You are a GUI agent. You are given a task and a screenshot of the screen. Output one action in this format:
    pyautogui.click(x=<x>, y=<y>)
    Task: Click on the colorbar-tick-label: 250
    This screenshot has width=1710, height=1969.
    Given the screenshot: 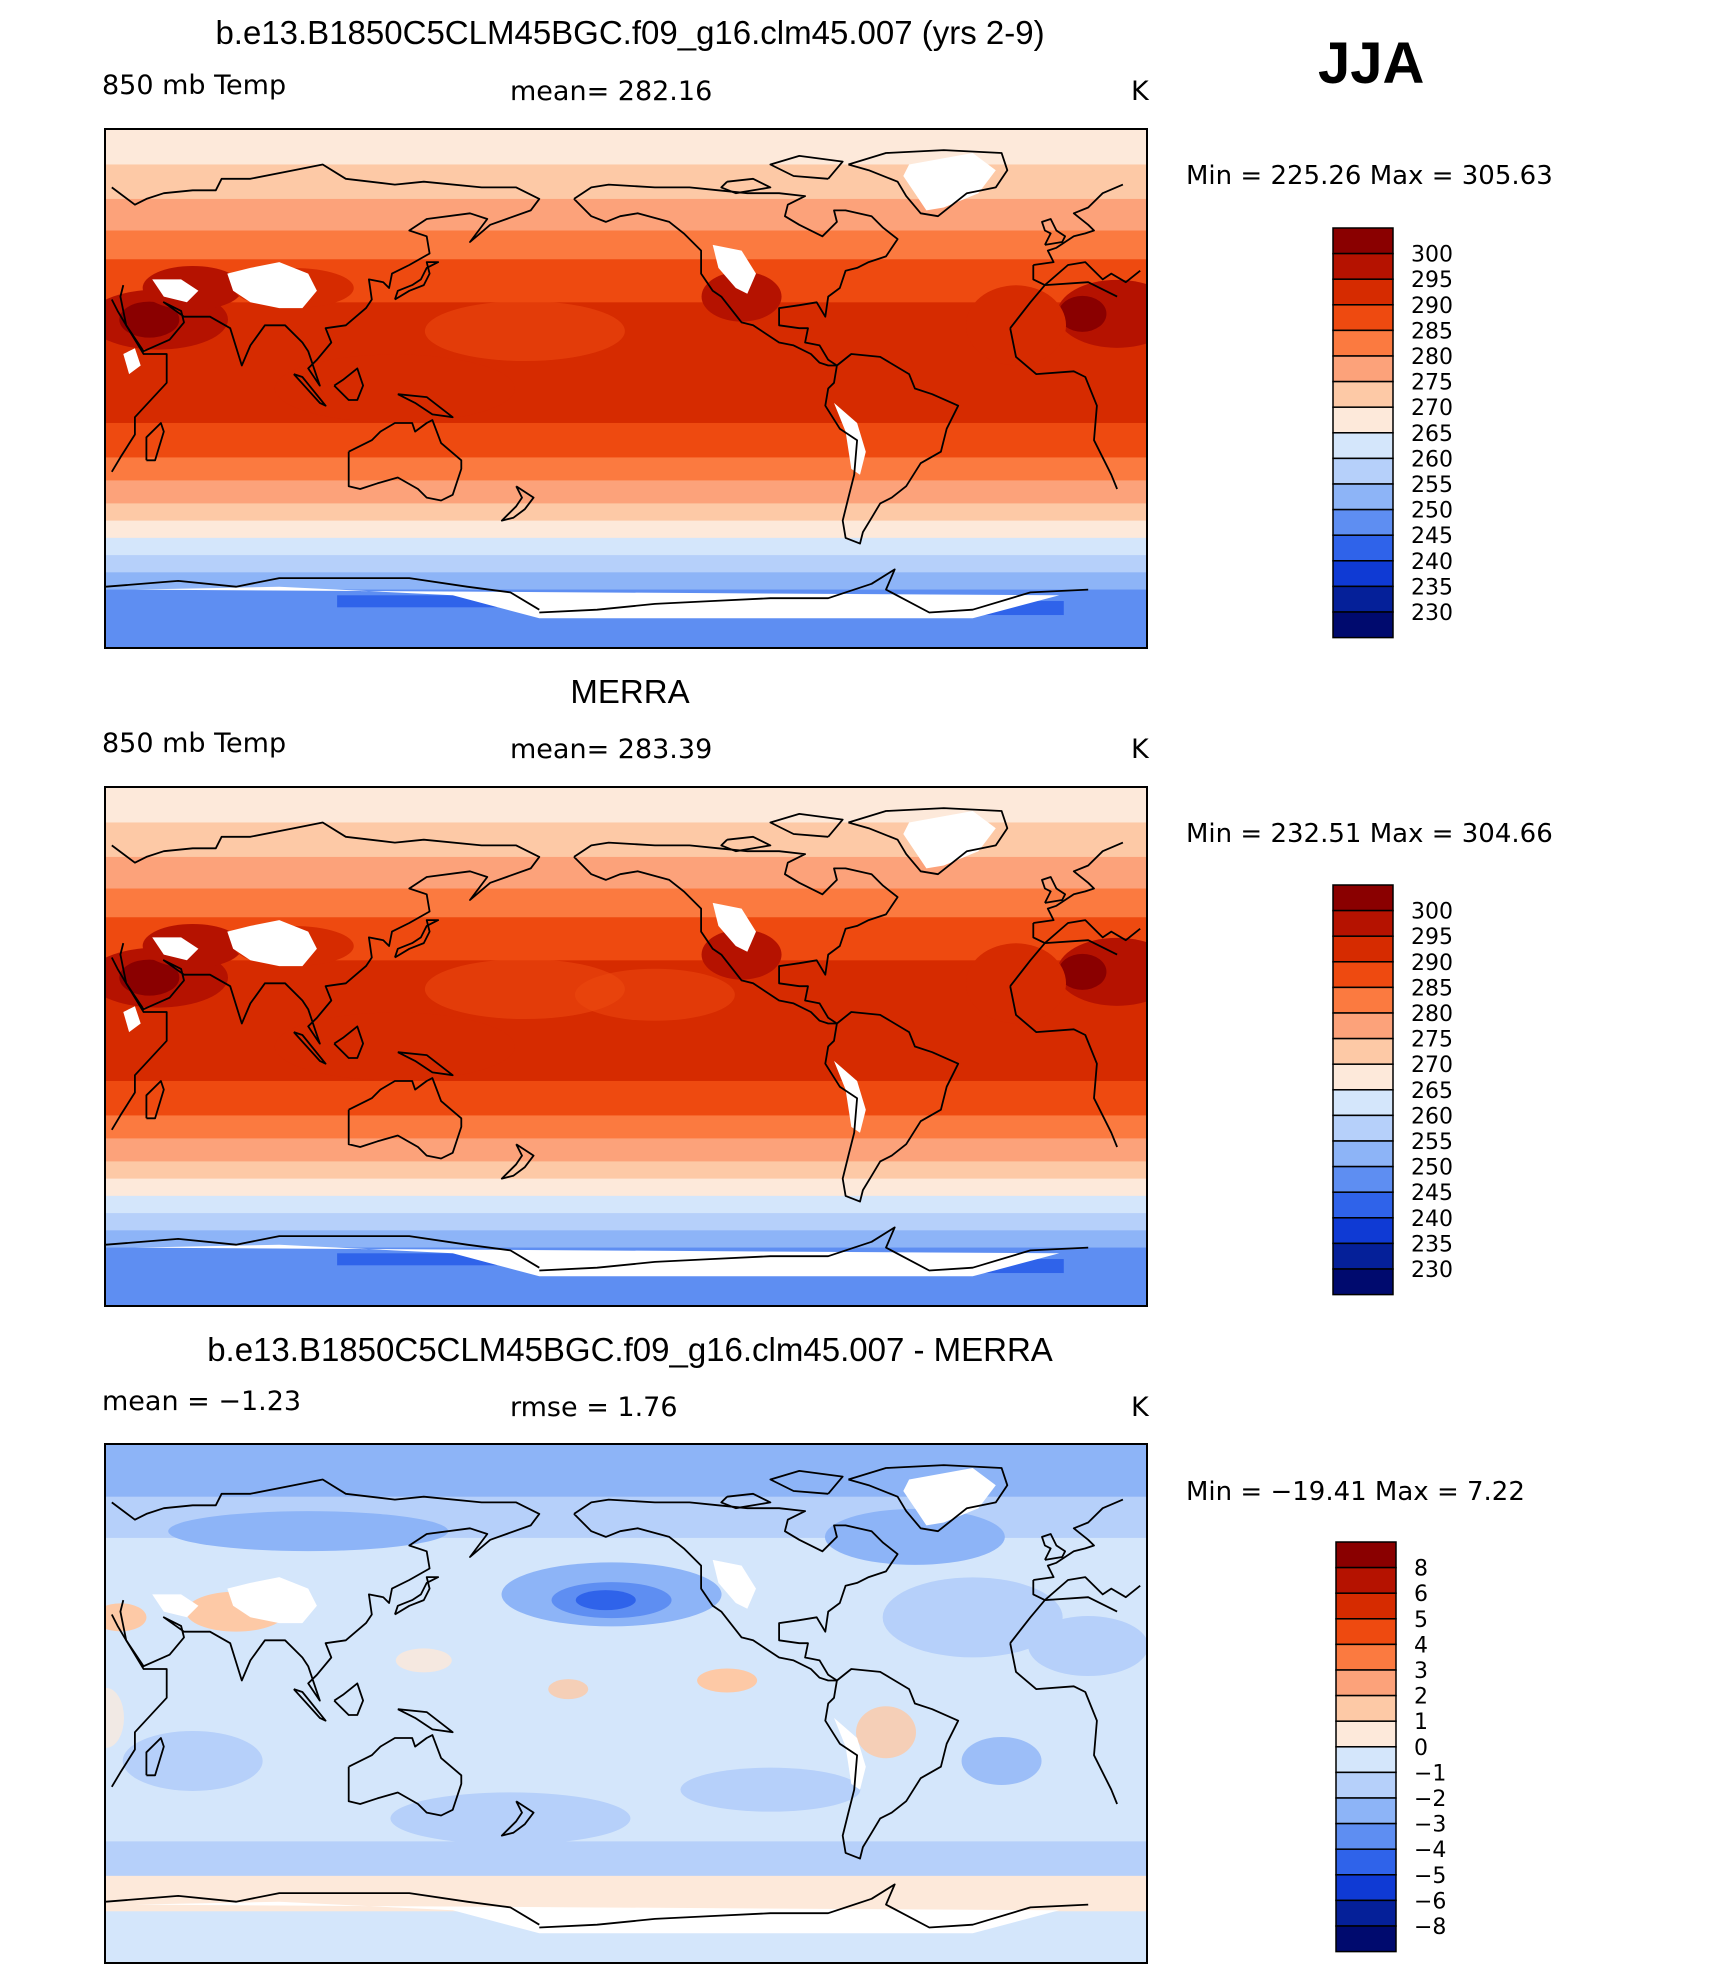 What is the action you would take?
    pyautogui.click(x=1432, y=1168)
    